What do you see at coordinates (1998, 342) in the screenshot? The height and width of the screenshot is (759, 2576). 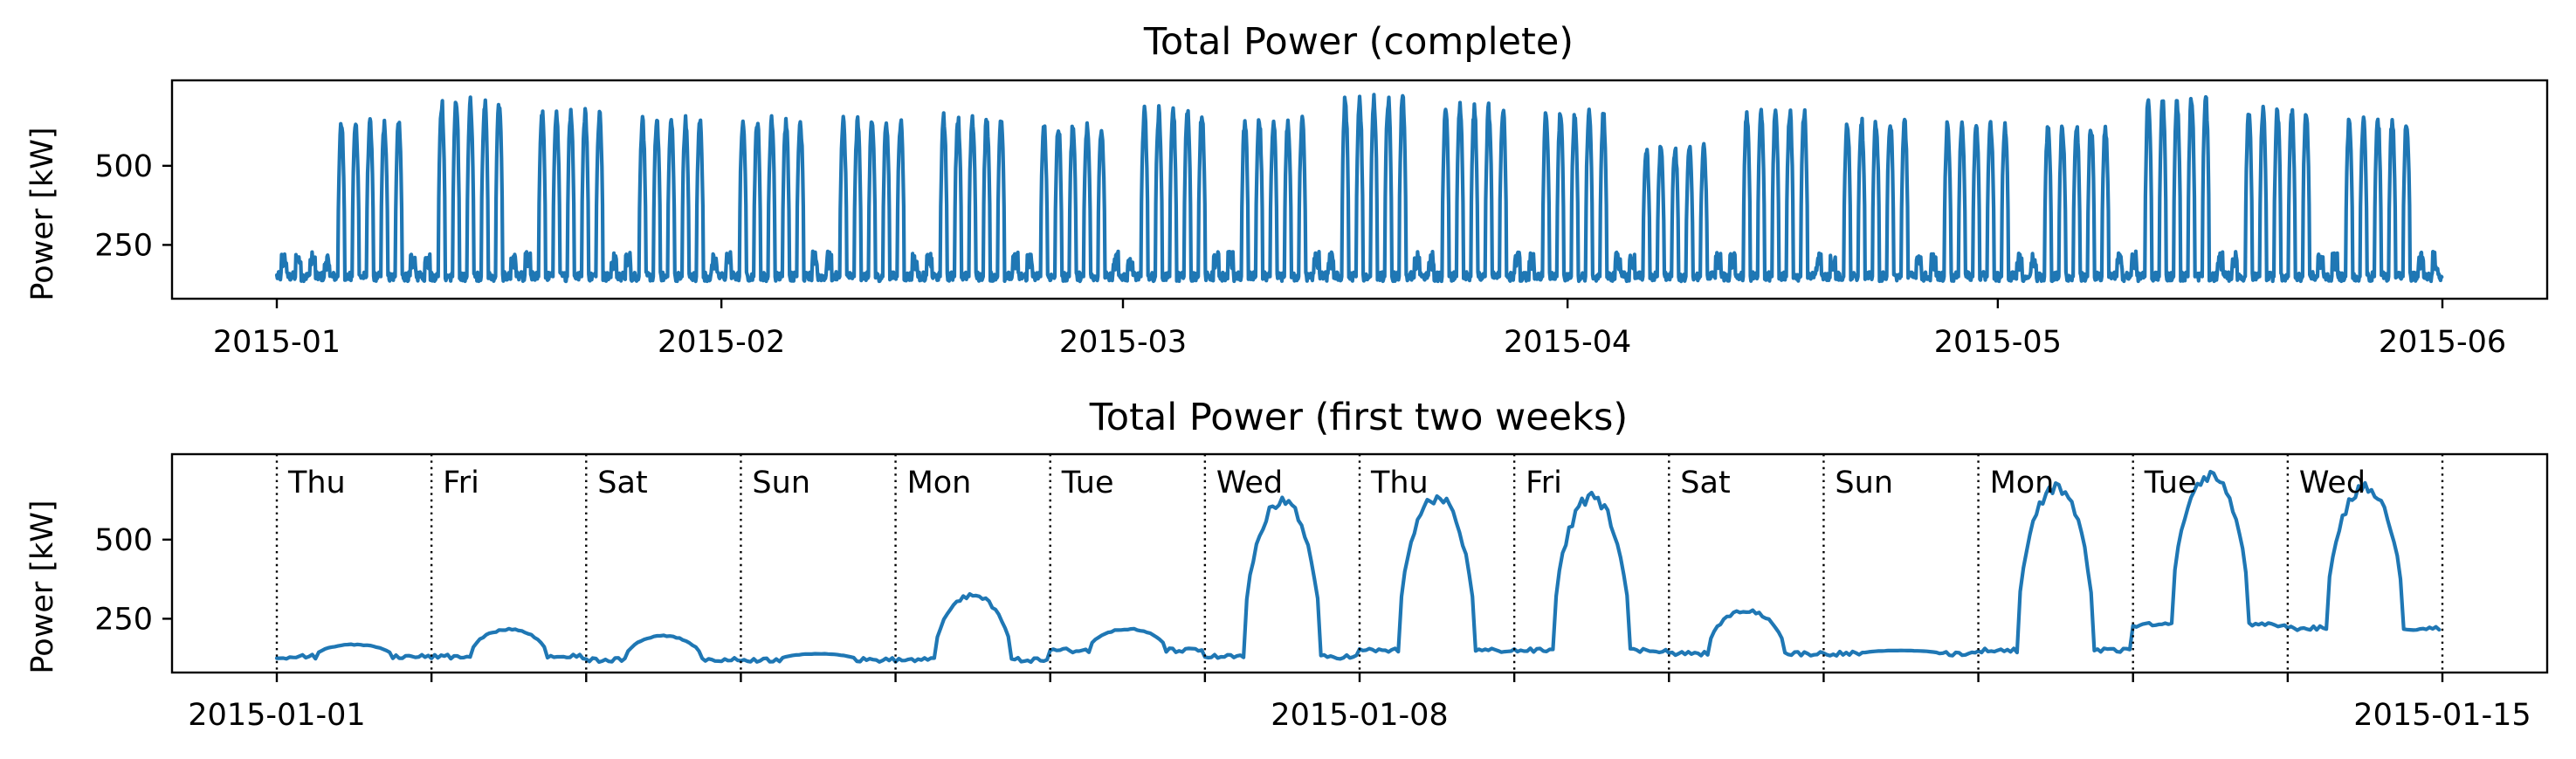 I see `chart-complete-xtick-label: 2015-05` at bounding box center [1998, 342].